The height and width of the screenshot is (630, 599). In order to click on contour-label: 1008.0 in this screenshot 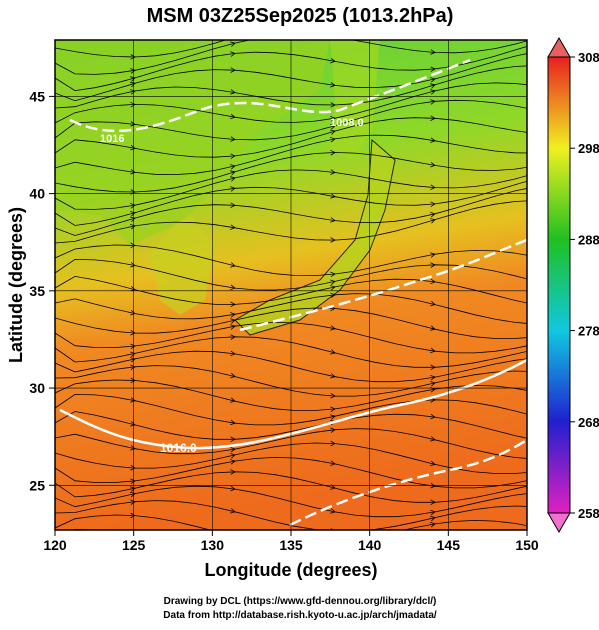, I will do `click(347, 123)`.